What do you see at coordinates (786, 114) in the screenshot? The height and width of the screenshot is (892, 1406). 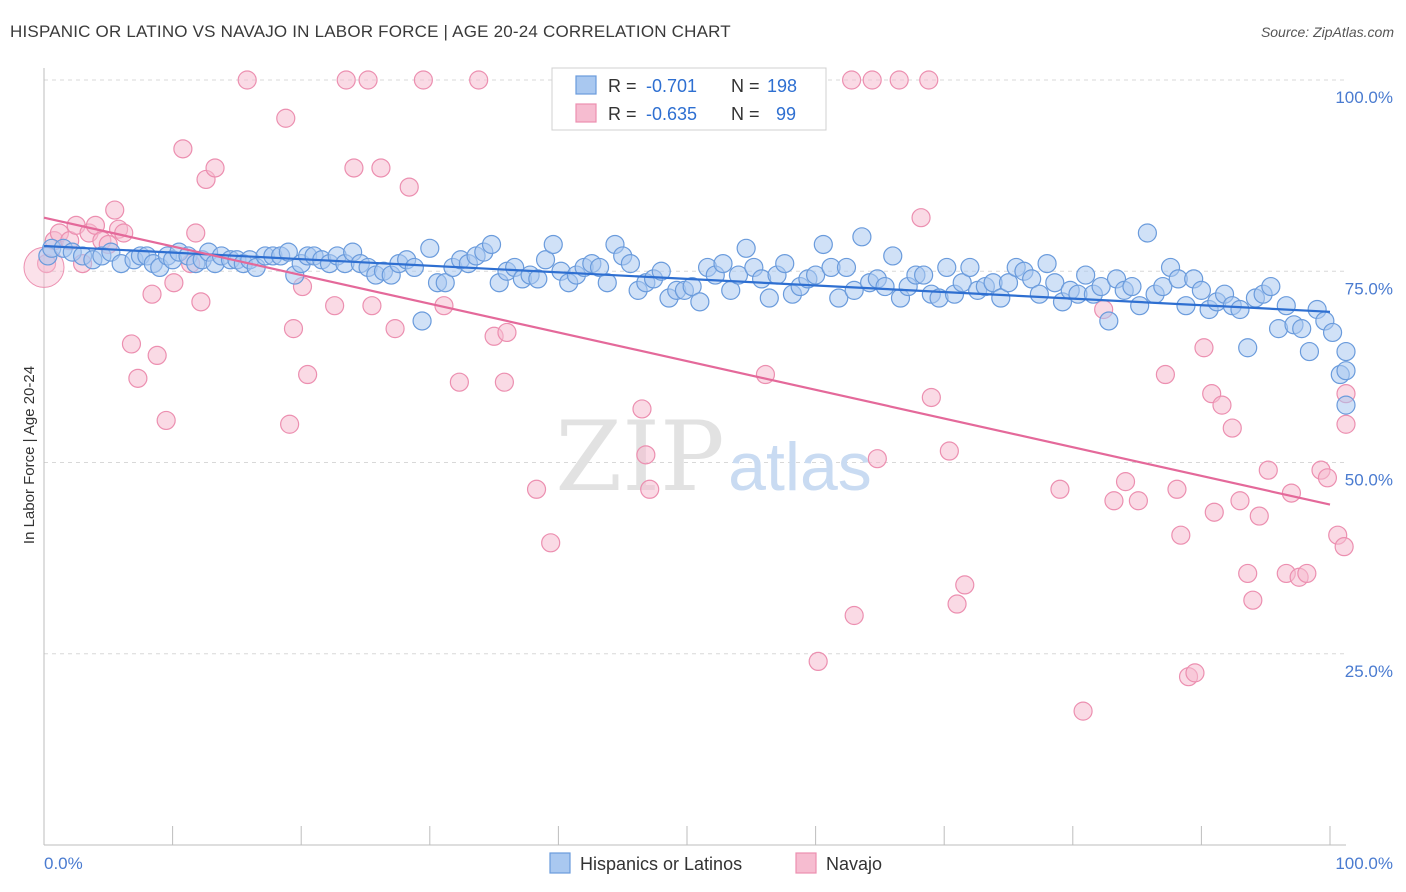 I see `legend-n-value-2: 99` at bounding box center [786, 114].